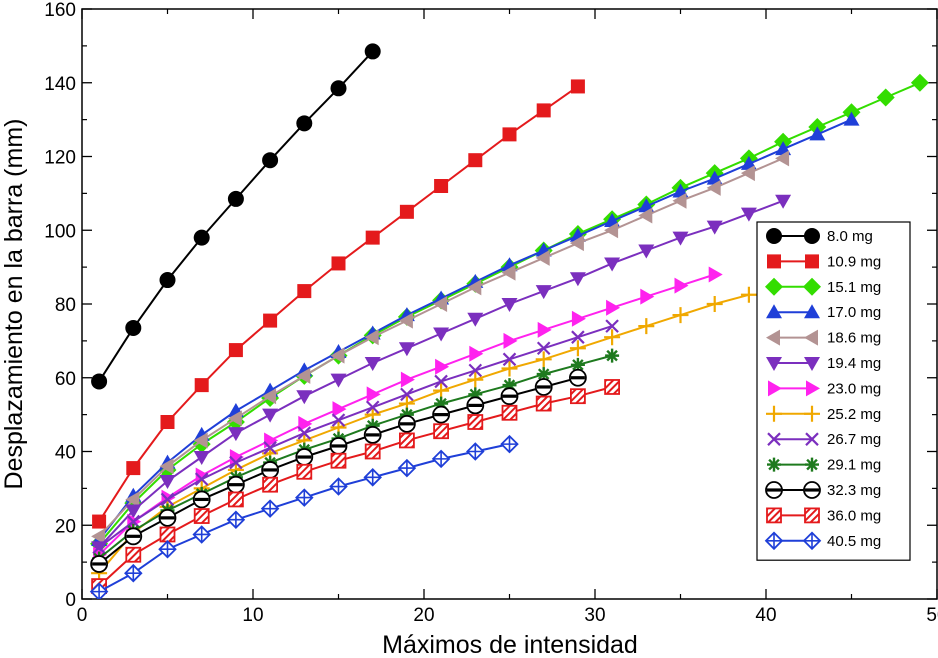  I want to click on x-tick-label: 40, so click(765, 615).